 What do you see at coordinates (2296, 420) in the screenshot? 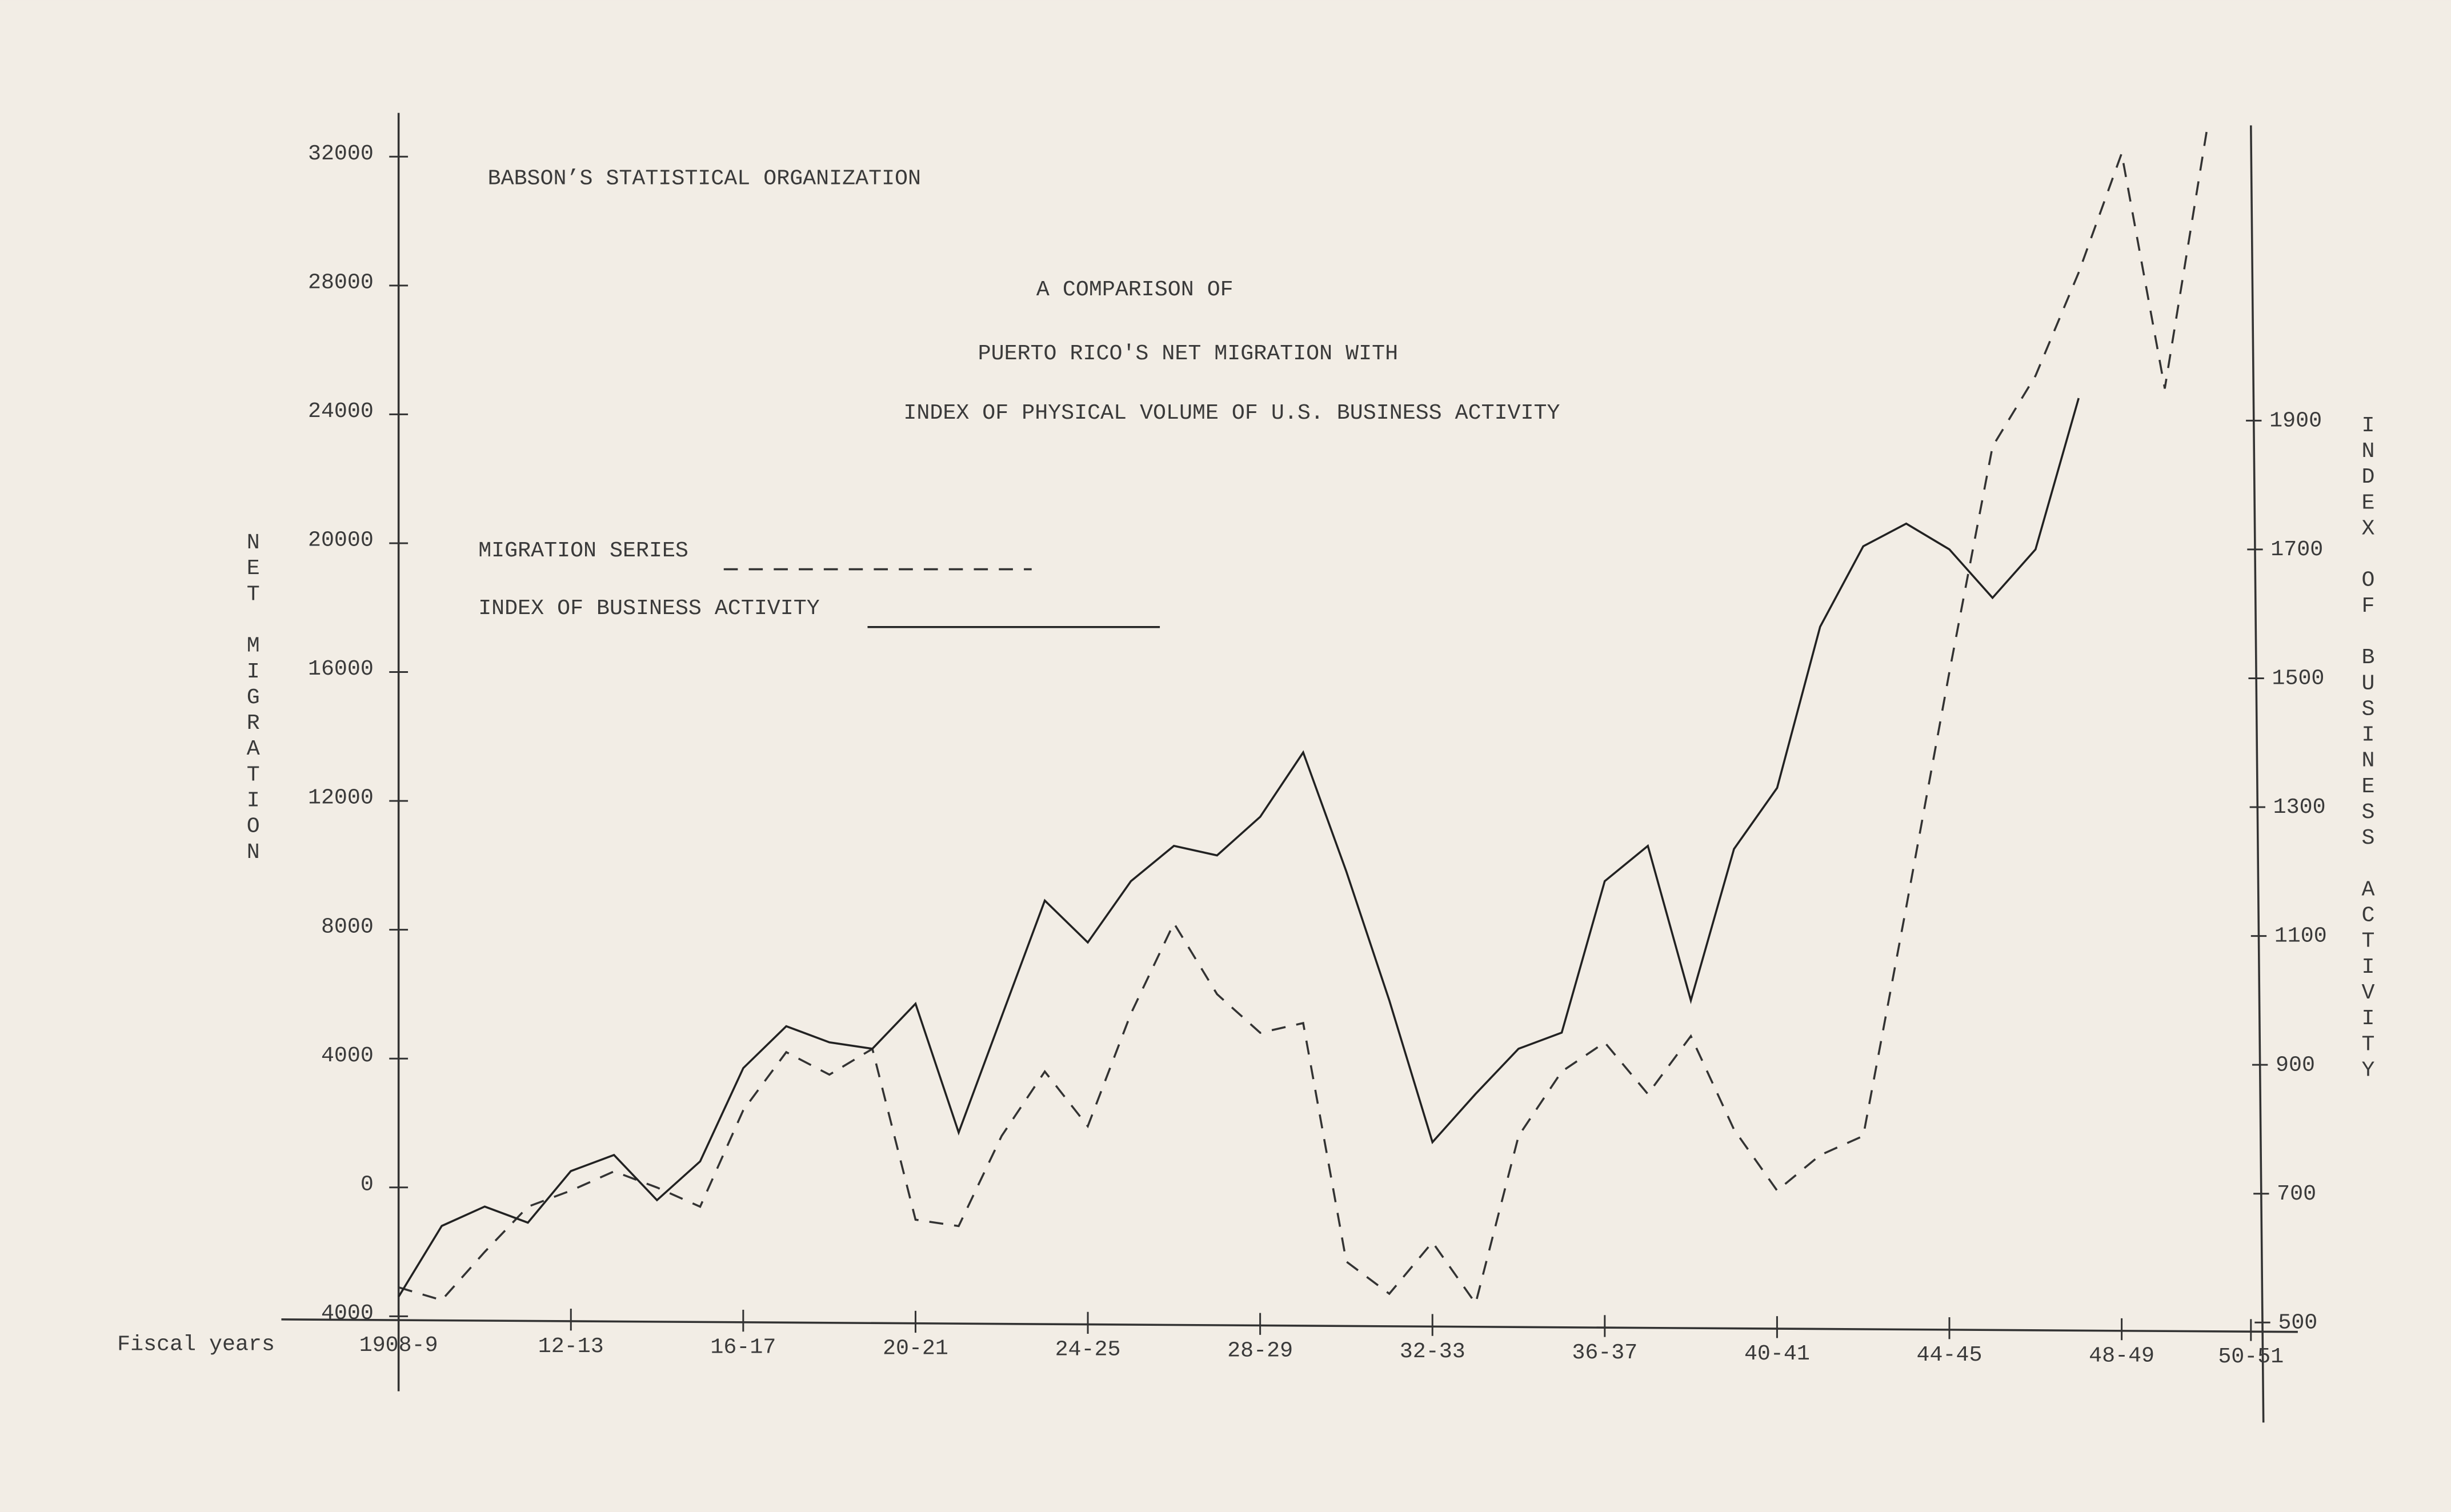
I see `y2-tick-label: 1900` at bounding box center [2296, 420].